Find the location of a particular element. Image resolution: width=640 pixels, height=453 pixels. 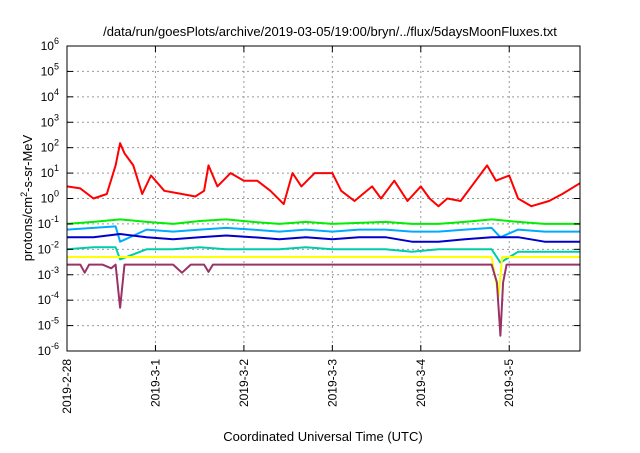

y-tick-label: 10⁻¹ is located at coordinates (48, 222).